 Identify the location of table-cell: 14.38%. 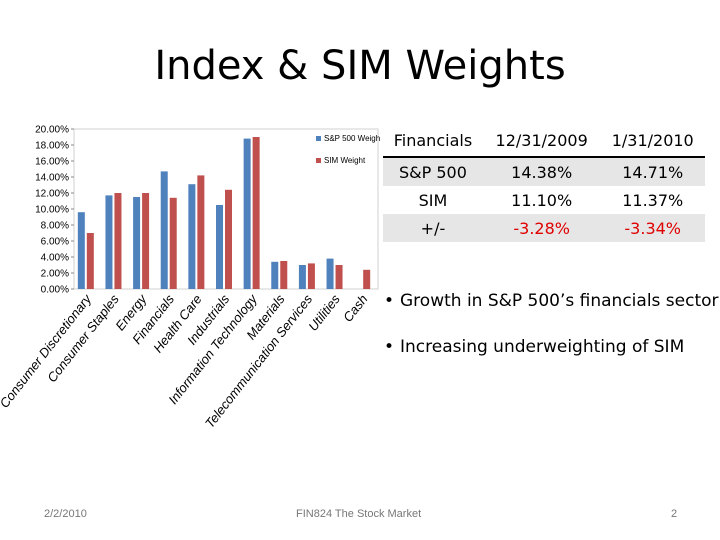
(541, 171).